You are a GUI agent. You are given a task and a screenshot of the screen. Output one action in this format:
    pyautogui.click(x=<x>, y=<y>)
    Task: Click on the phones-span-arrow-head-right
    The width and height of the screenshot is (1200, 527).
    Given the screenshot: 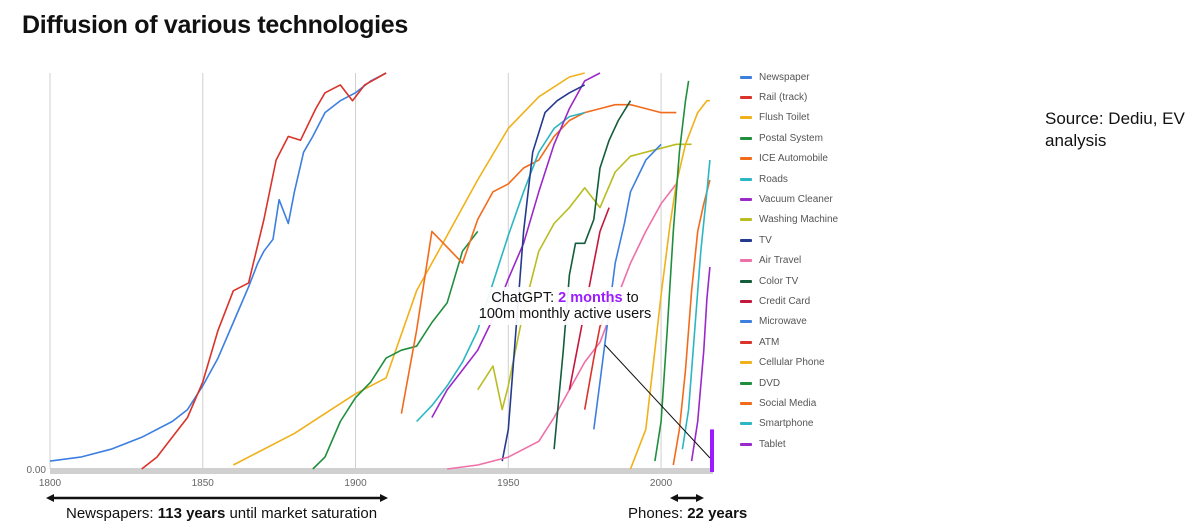 What is the action you would take?
    pyautogui.click(x=700, y=498)
    